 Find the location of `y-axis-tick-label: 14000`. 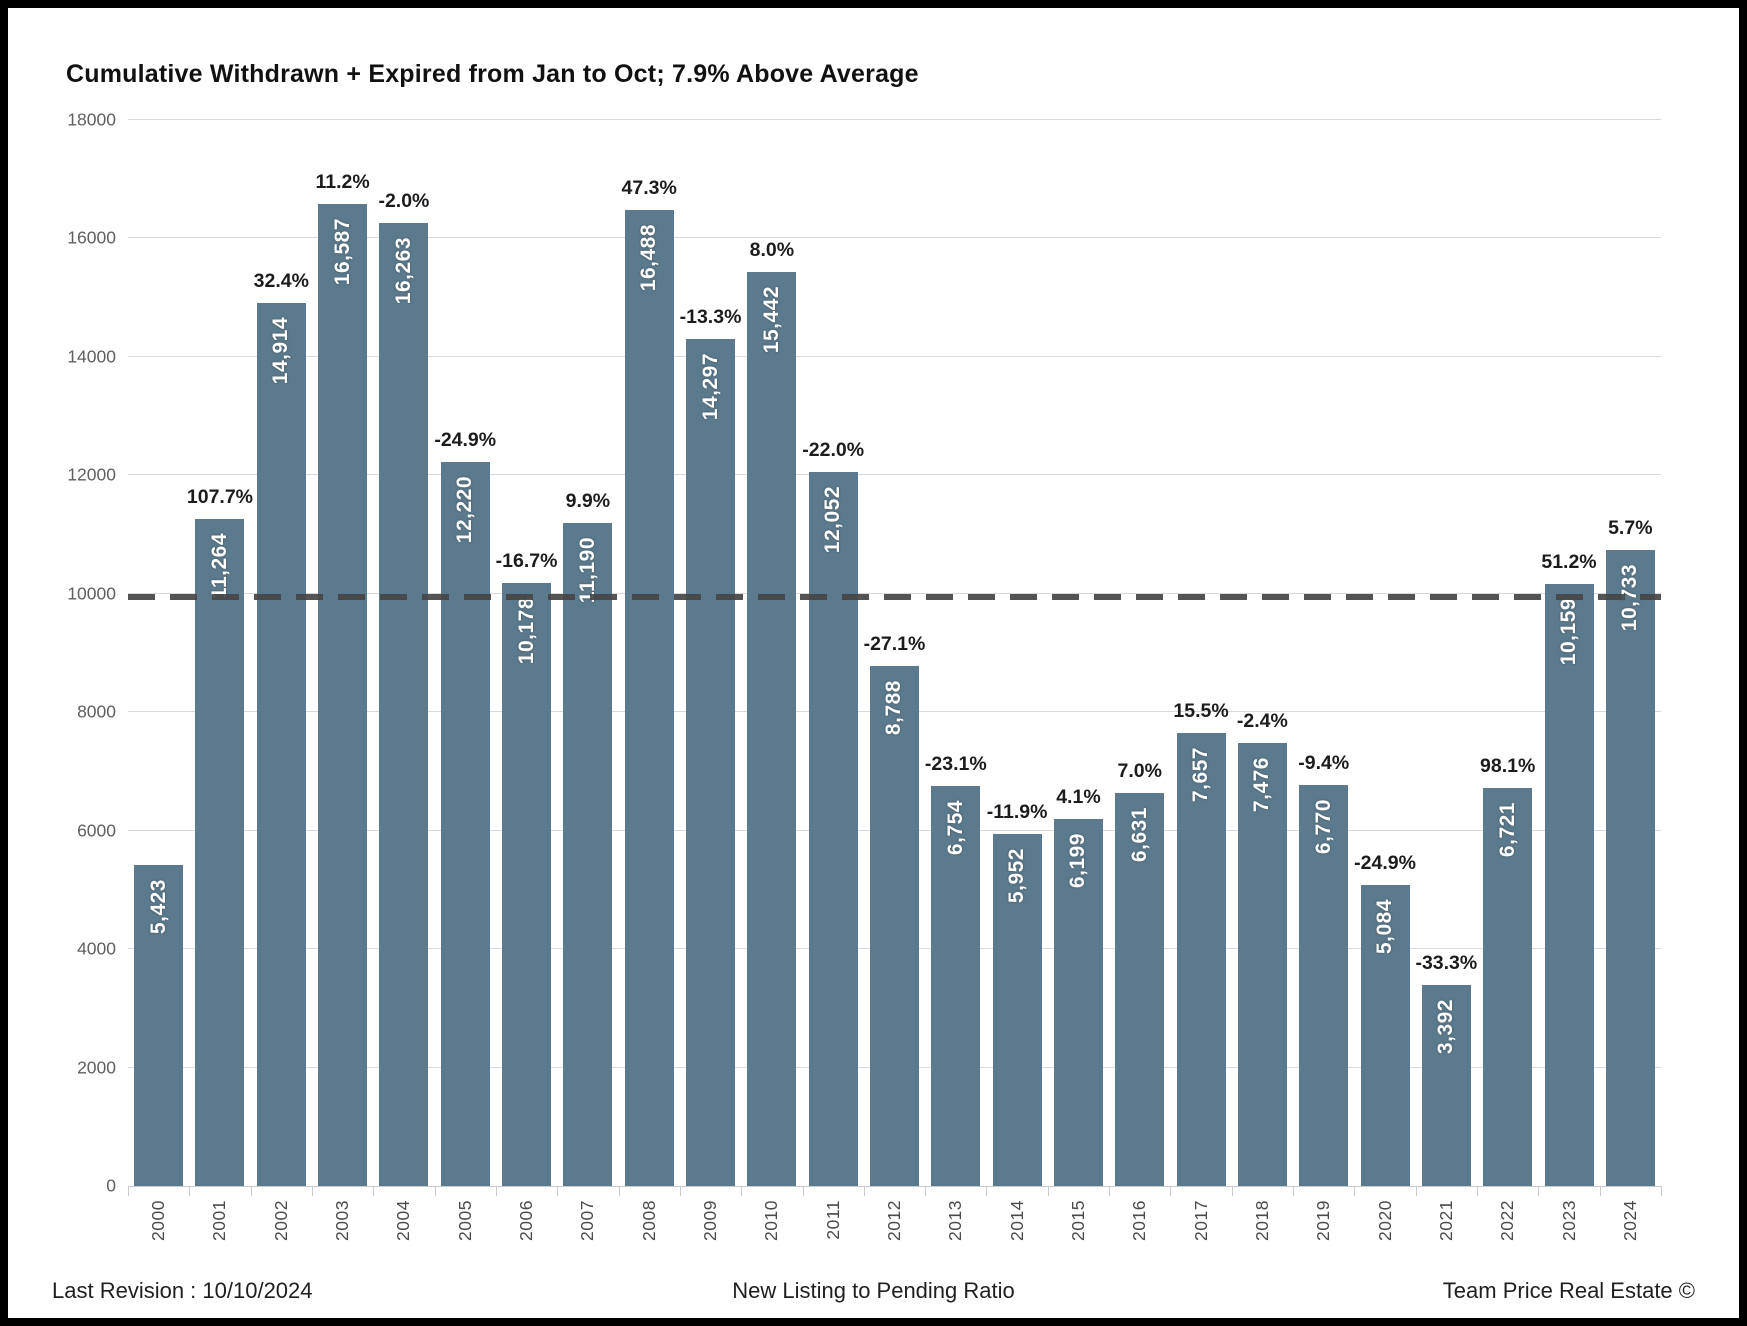

y-axis-tick-label: 14000 is located at coordinates (91, 356).